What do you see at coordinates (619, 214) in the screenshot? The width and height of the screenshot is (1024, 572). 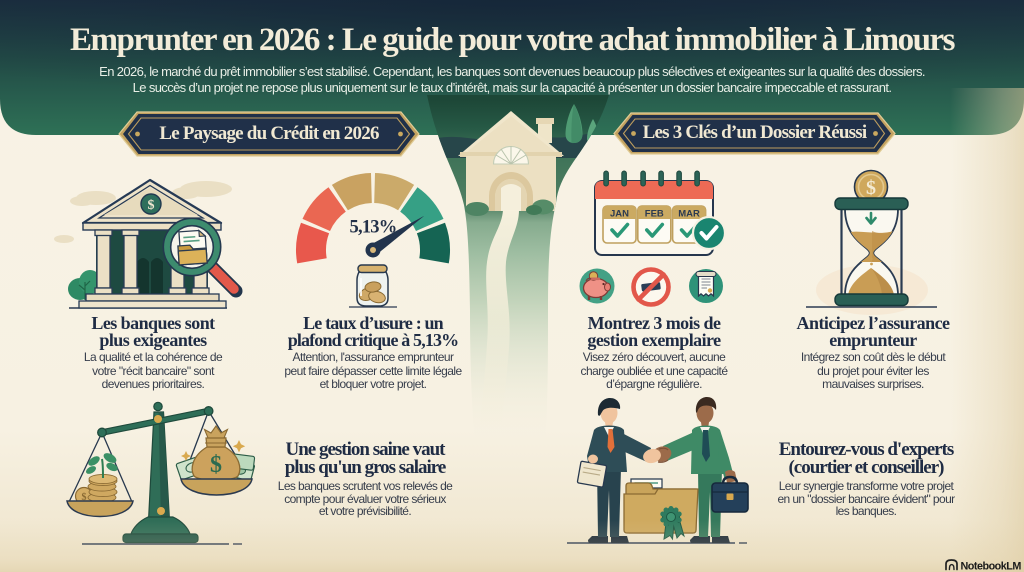 I see `svg-text: JAN` at bounding box center [619, 214].